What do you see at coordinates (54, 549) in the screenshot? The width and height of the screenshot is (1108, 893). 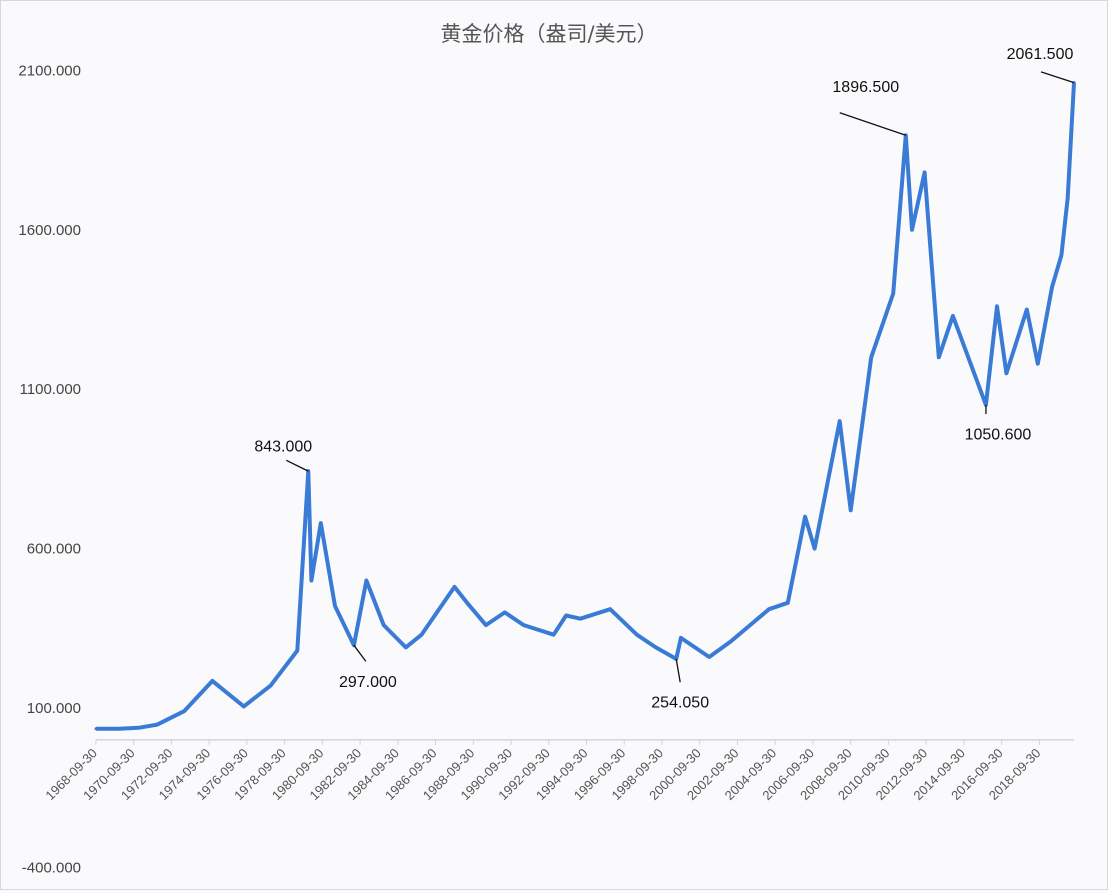 I see `y-tick-label: 600.000` at bounding box center [54, 549].